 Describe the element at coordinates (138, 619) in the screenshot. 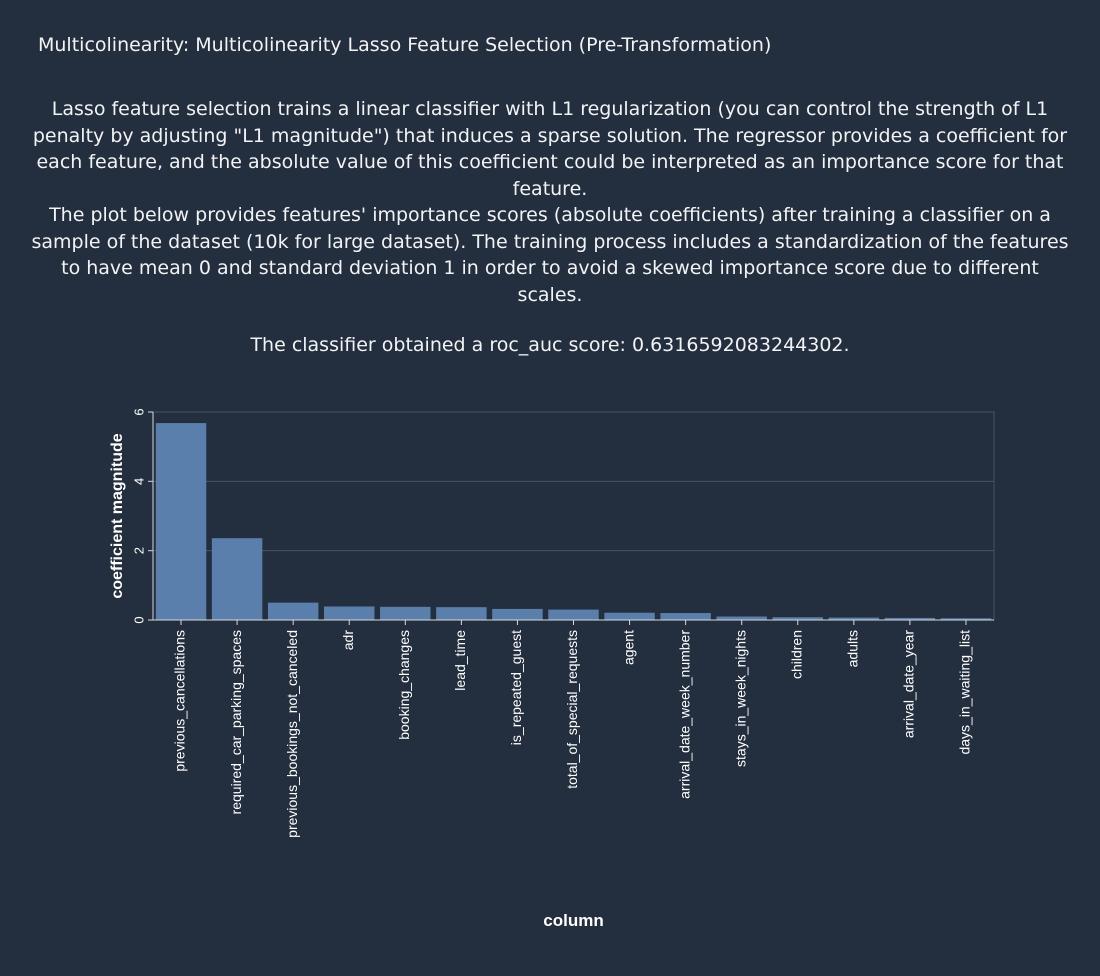

I see `y-tick-label: 0` at that location.